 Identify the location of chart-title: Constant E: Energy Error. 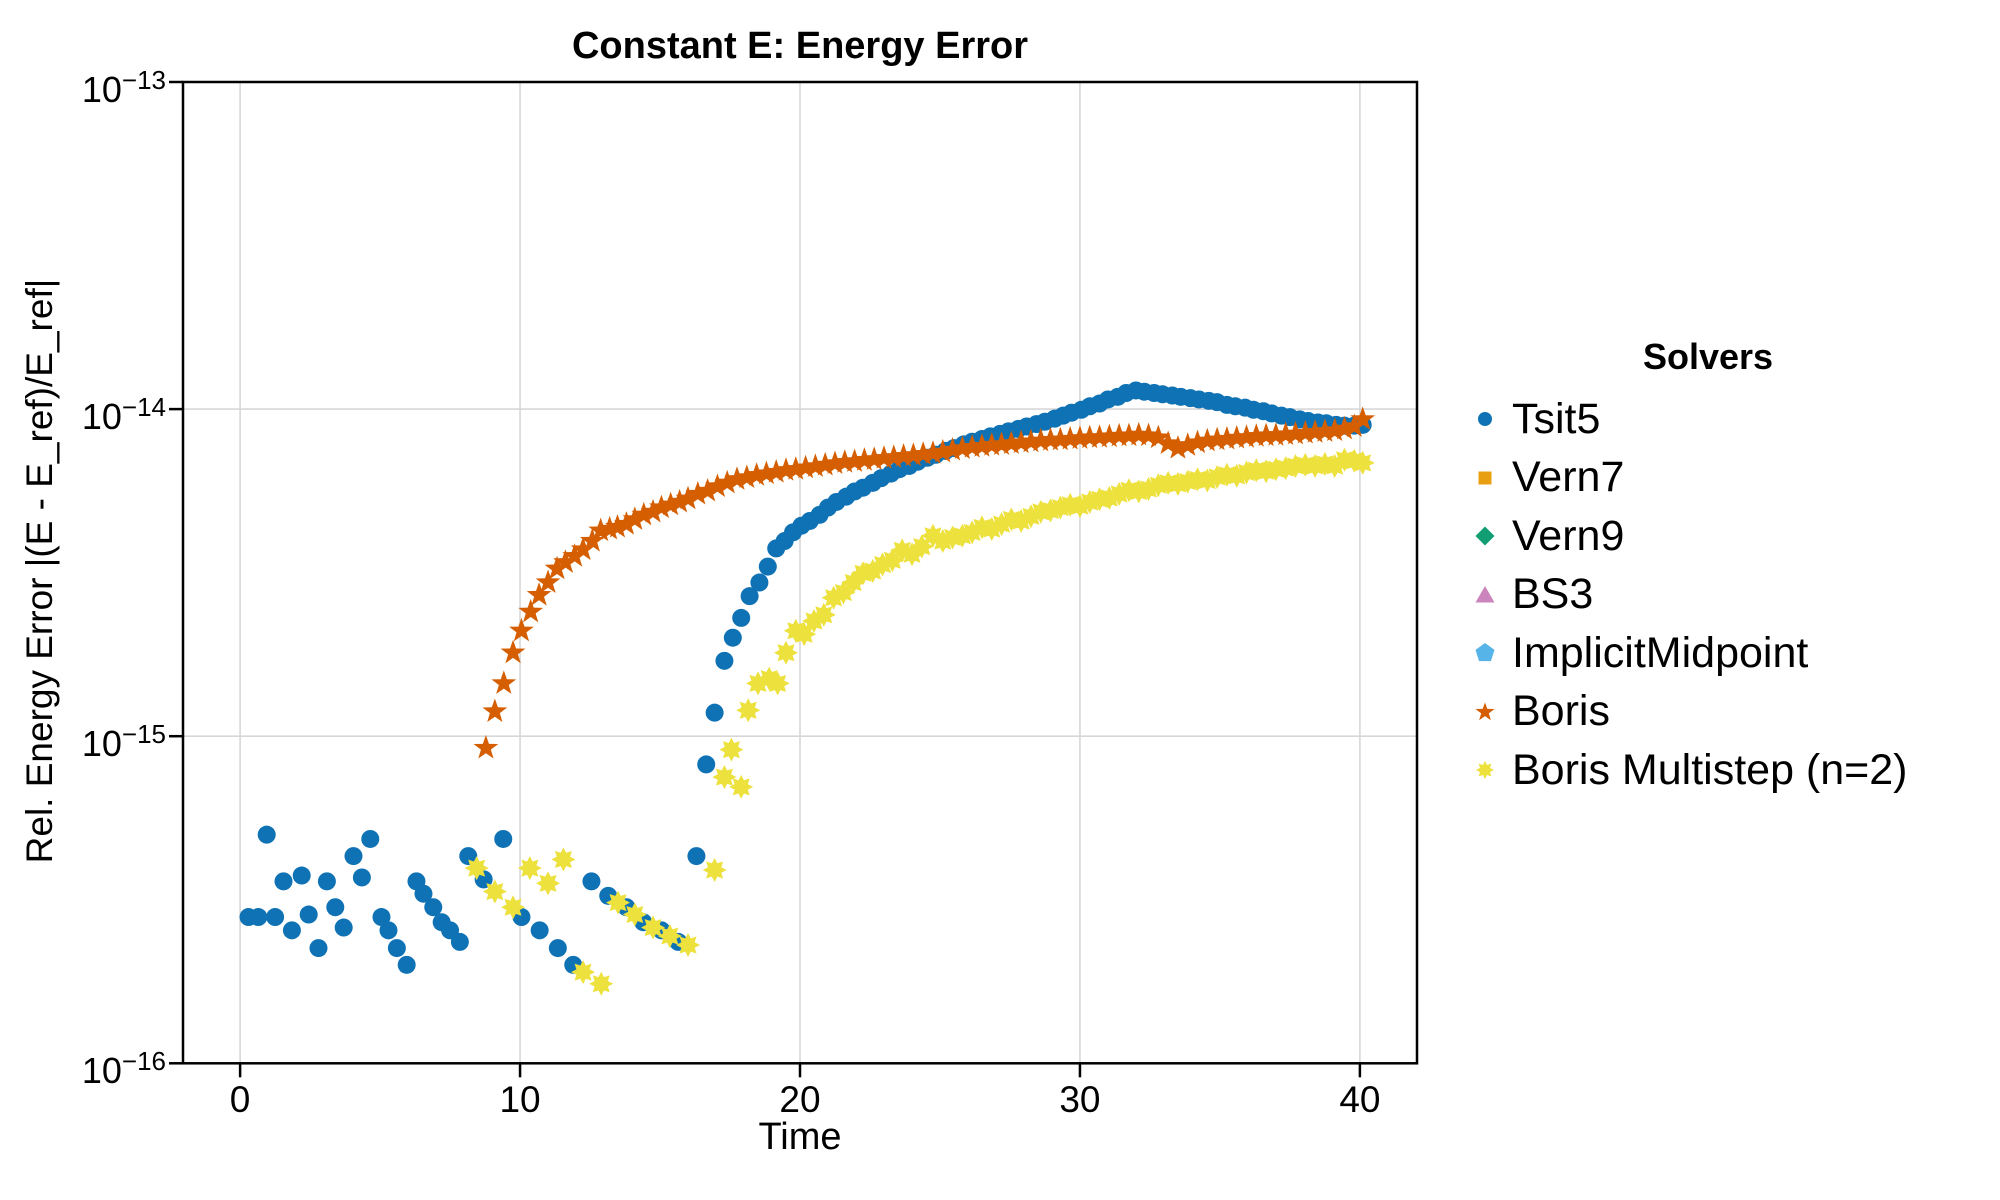
(800, 46).